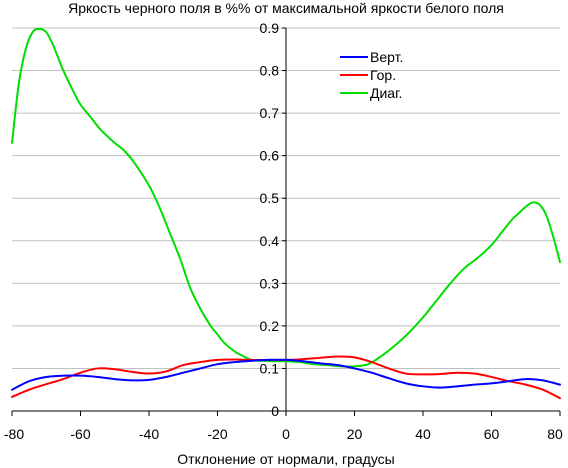  Describe the element at coordinates (14, 434) in the screenshot. I see `x-tick-label: -80` at that location.